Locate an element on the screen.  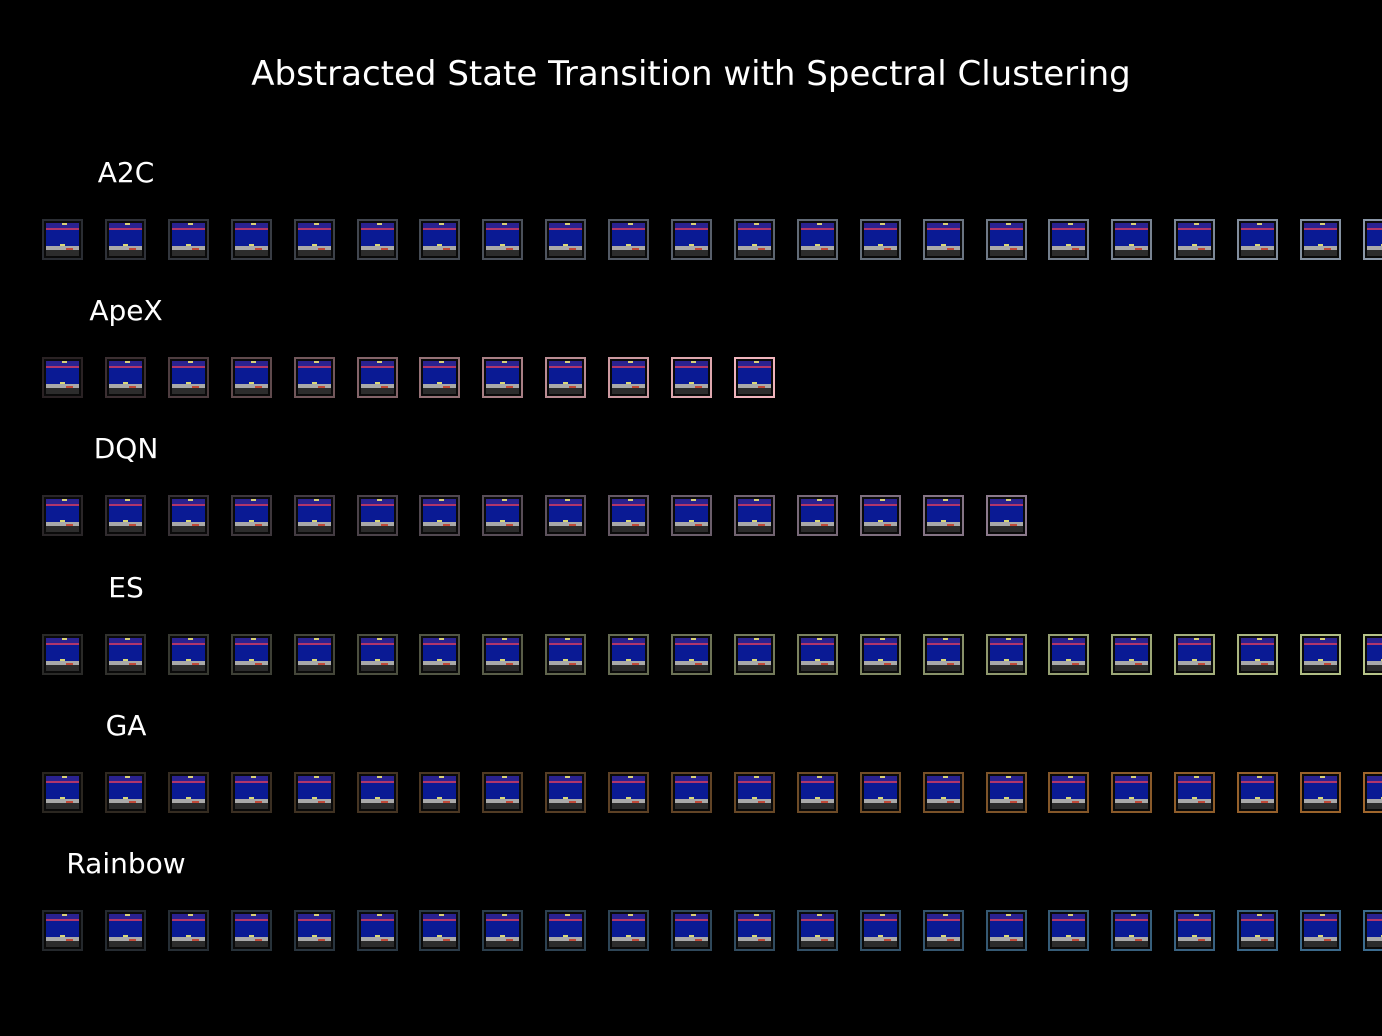
row-label-dqn: DQN is located at coordinates (126, 448).